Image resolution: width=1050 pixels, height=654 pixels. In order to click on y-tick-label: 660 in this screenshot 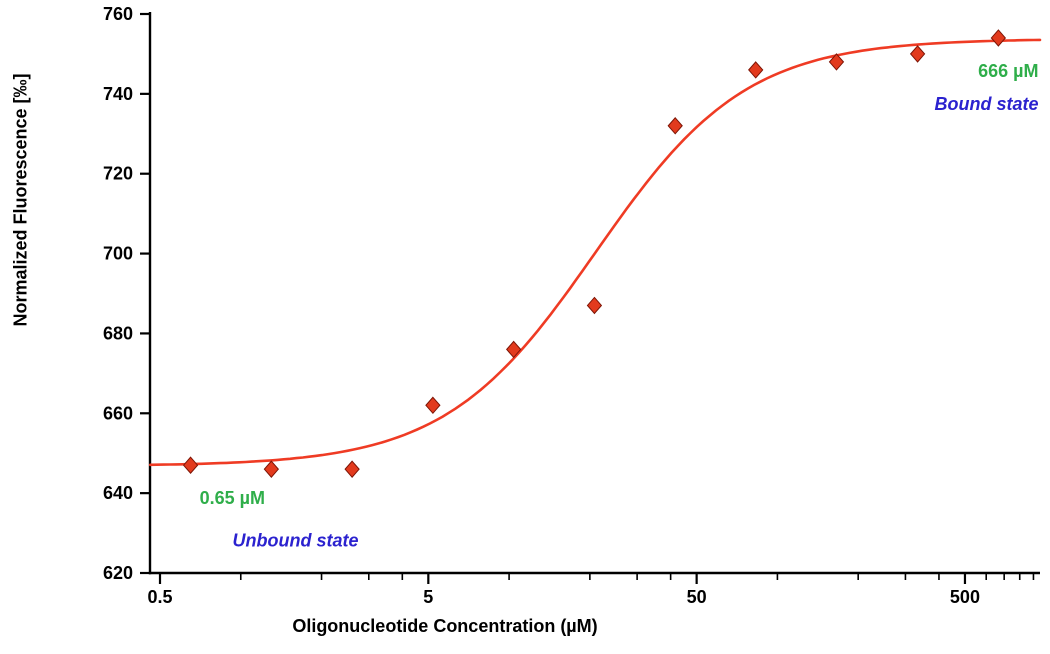, I will do `click(118, 413)`.